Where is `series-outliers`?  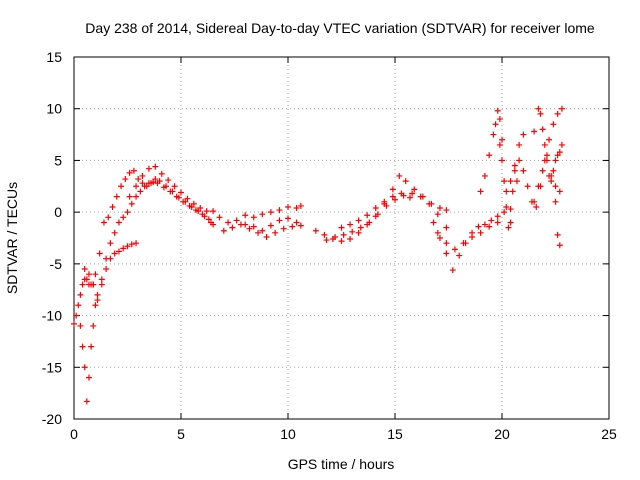 series-outliers is located at coordinates (547, 188).